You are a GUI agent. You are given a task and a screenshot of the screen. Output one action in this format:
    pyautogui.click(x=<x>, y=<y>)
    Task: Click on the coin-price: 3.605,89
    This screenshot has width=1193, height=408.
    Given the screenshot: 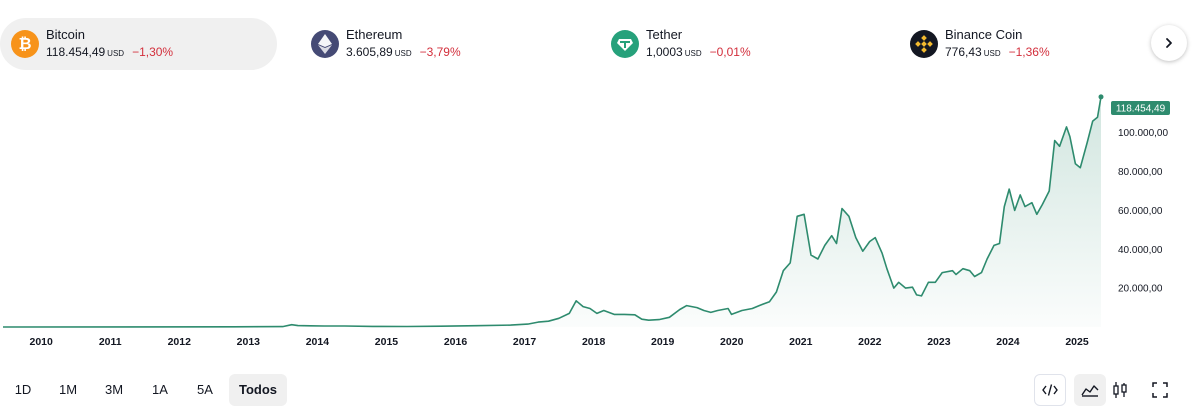 What is the action you would take?
    pyautogui.click(x=369, y=52)
    